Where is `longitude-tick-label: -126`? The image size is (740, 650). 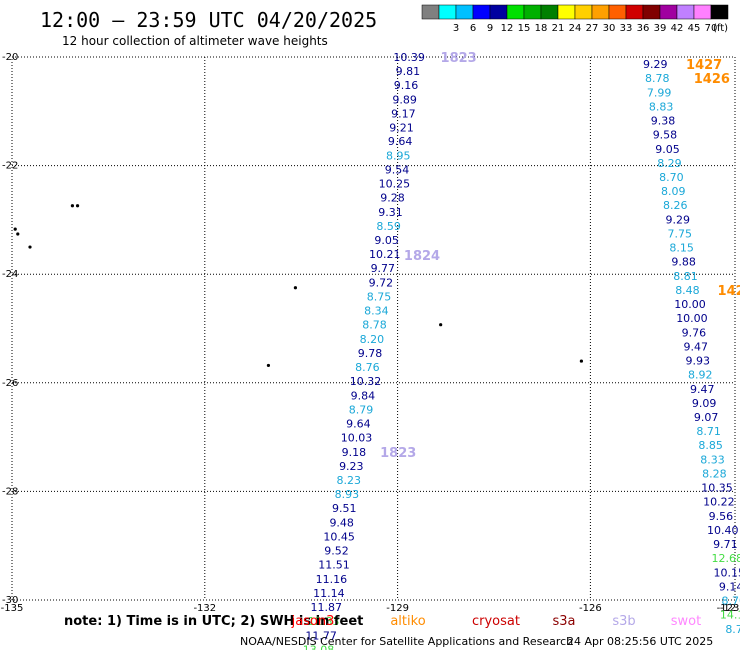
longitude-tick-label: -126 is located at coordinates (590, 608).